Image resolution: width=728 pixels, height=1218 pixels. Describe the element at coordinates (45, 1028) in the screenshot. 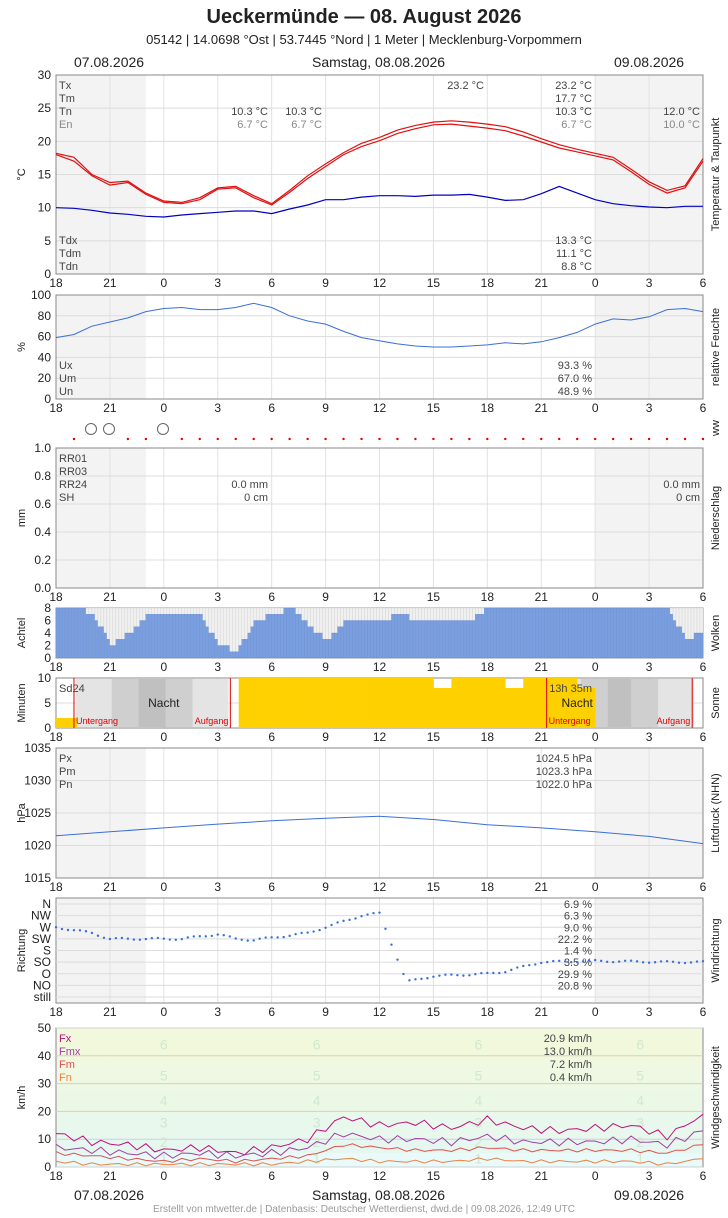

I see `windspeed-ytick: 50` at that location.